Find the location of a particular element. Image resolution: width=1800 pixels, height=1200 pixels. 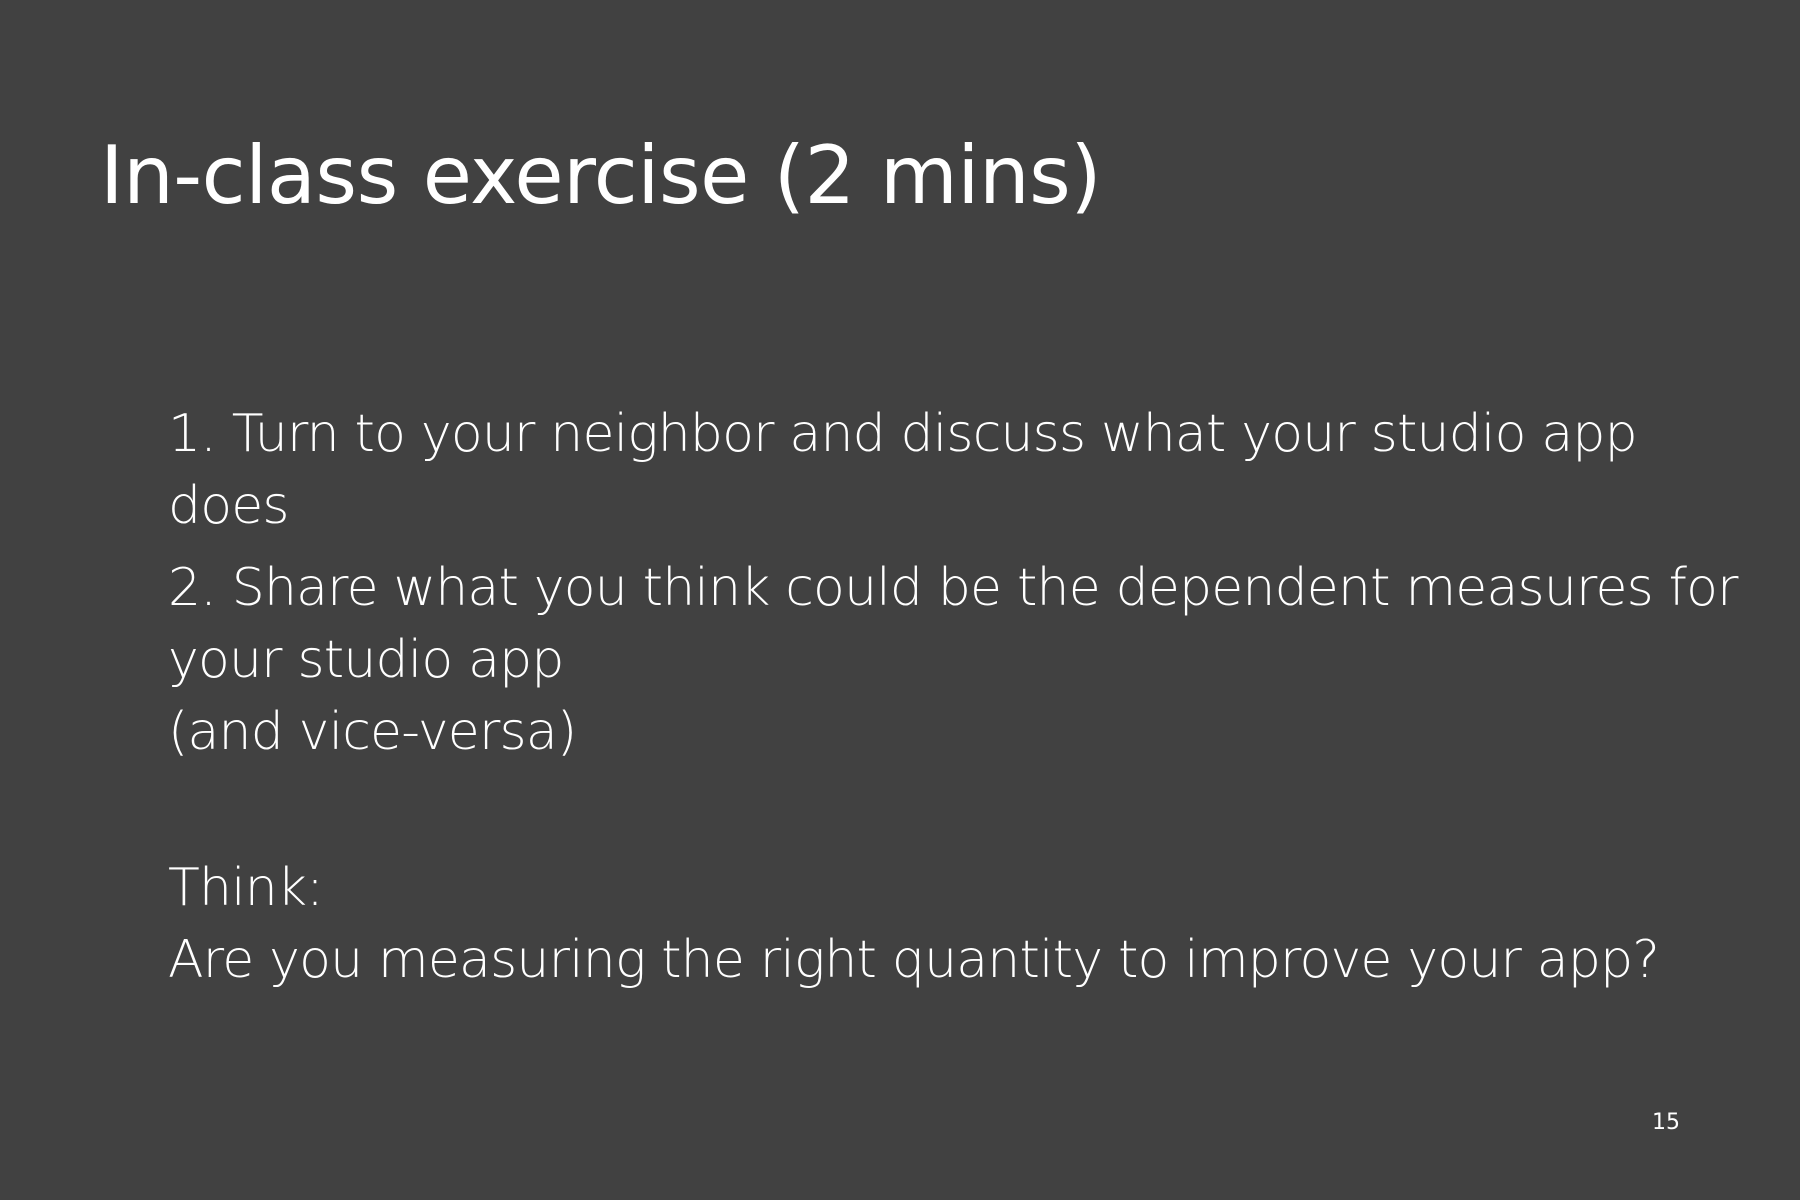

spacer is located at coordinates (968, 810).